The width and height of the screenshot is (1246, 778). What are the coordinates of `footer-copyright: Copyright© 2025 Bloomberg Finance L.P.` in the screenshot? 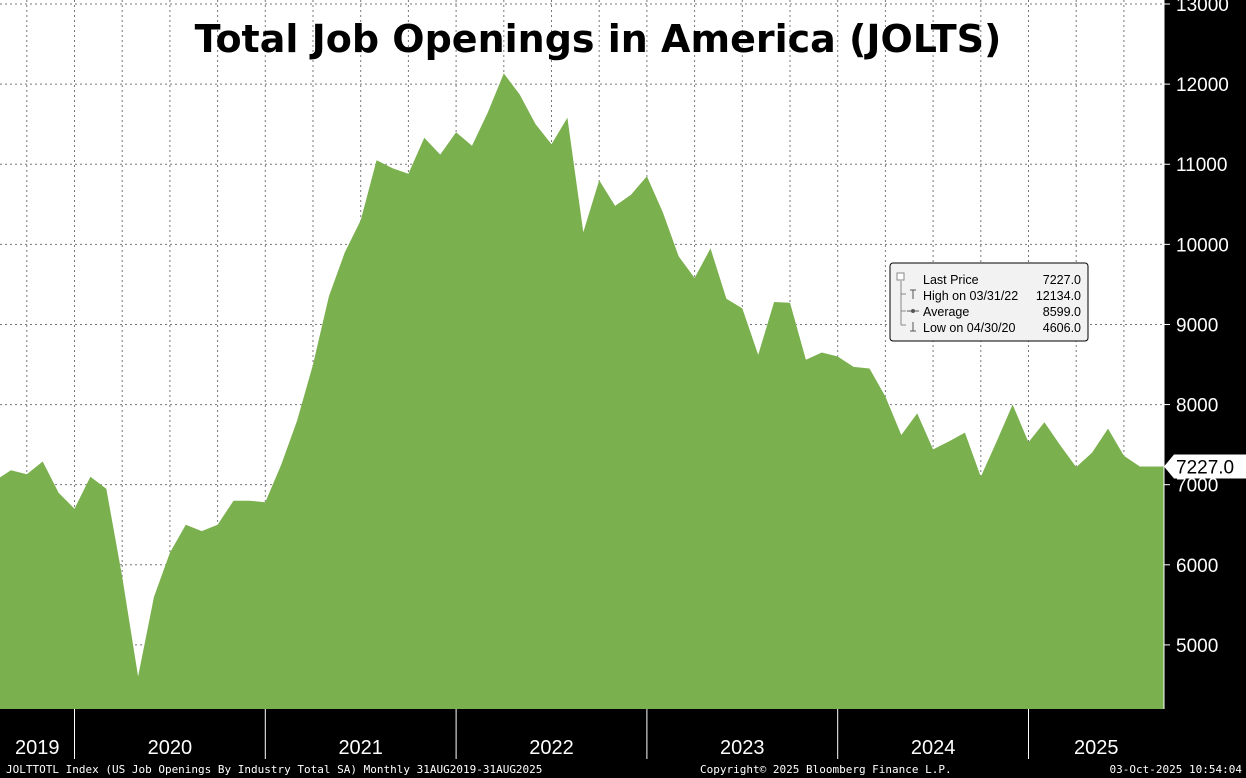 It's located at (826, 769).